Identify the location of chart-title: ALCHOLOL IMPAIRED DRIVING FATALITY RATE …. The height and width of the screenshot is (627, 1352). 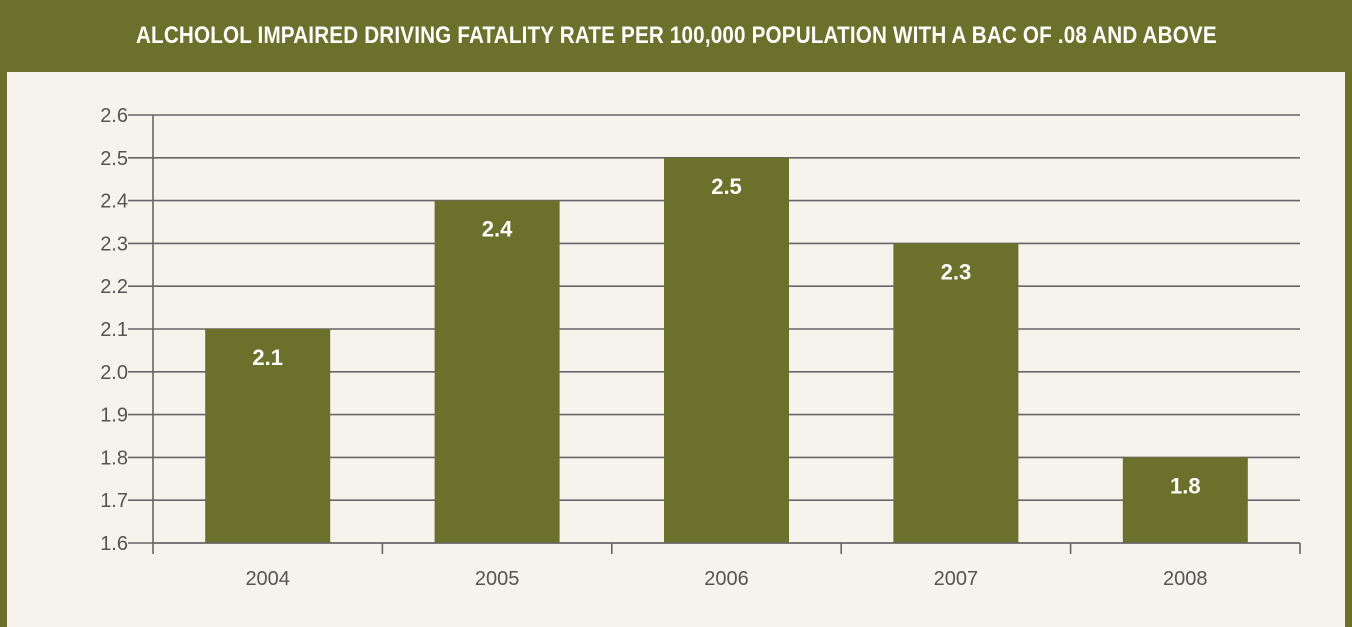
(676, 35).